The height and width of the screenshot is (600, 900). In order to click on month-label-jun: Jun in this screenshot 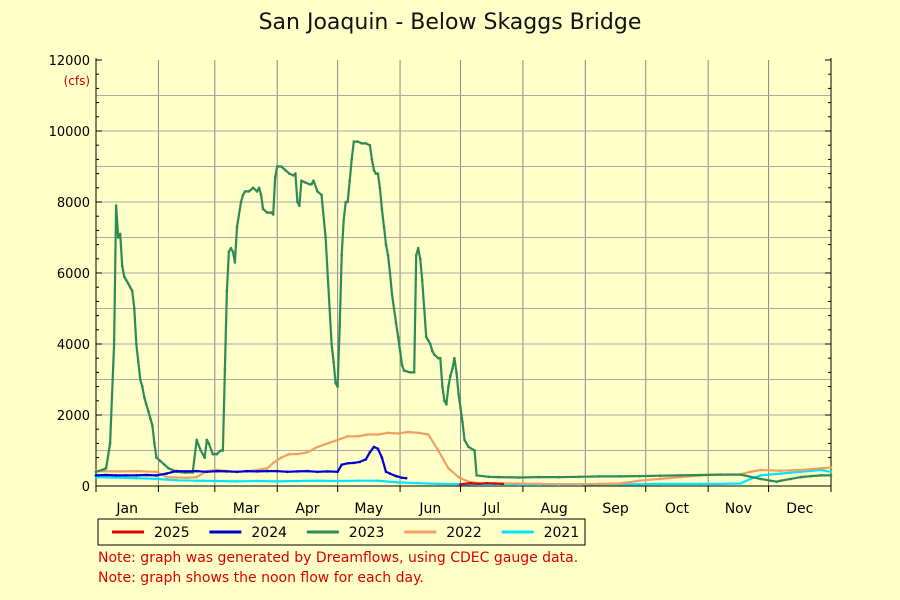, I will do `click(429, 509)`.